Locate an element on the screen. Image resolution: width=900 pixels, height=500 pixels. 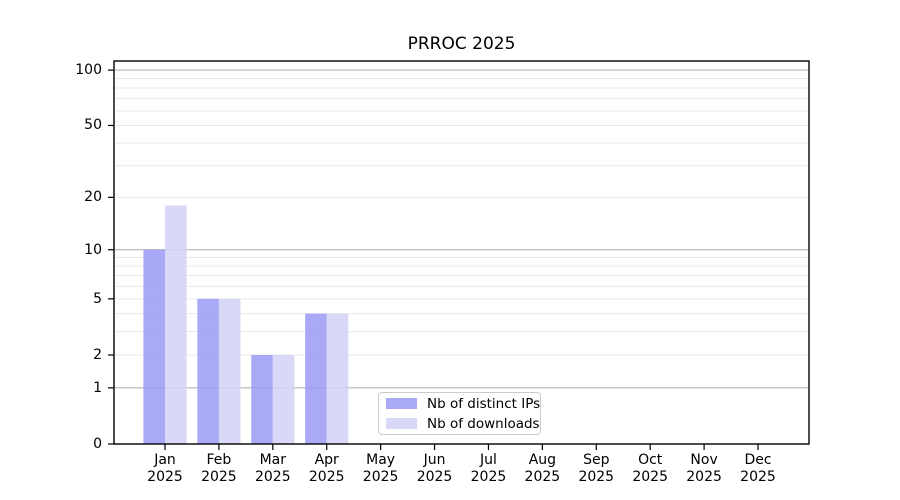
x-tick-month: Apr is located at coordinates (326, 460).